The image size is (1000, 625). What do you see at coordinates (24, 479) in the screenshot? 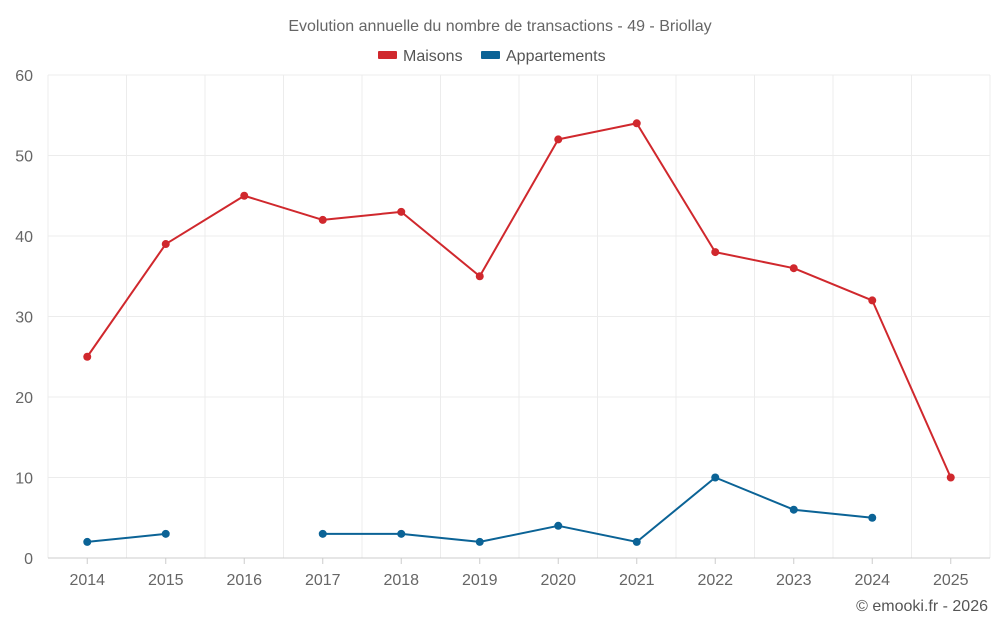
I see `y-tick-label: 10` at bounding box center [24, 479].